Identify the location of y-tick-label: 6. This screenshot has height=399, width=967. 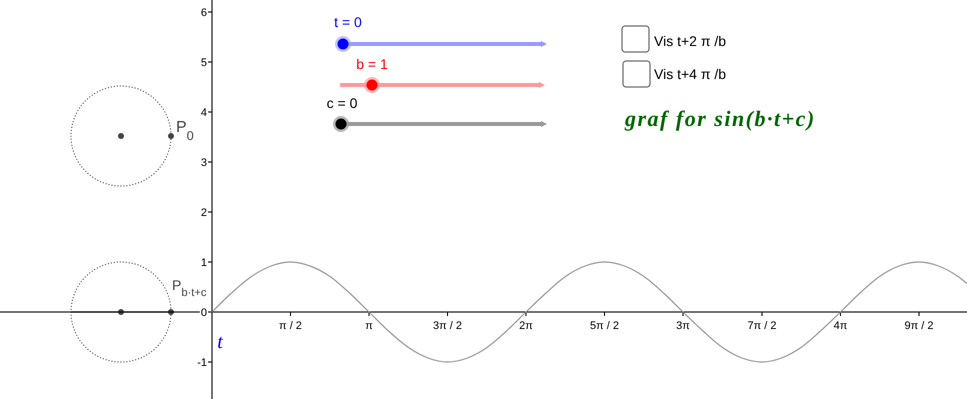
(203, 13).